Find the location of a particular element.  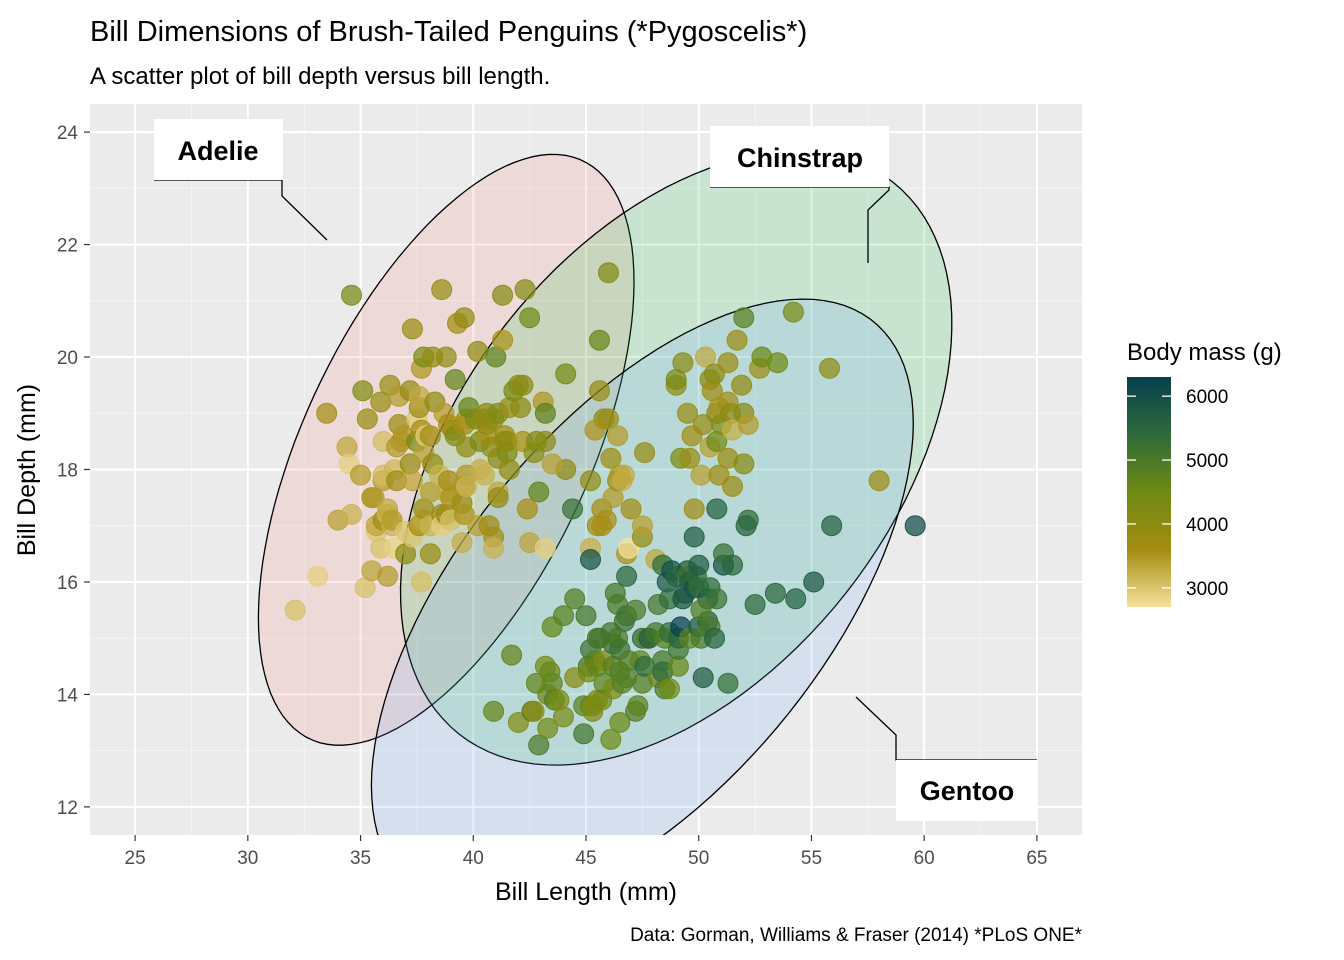

gentoo-label: Gentoo is located at coordinates (967, 791).